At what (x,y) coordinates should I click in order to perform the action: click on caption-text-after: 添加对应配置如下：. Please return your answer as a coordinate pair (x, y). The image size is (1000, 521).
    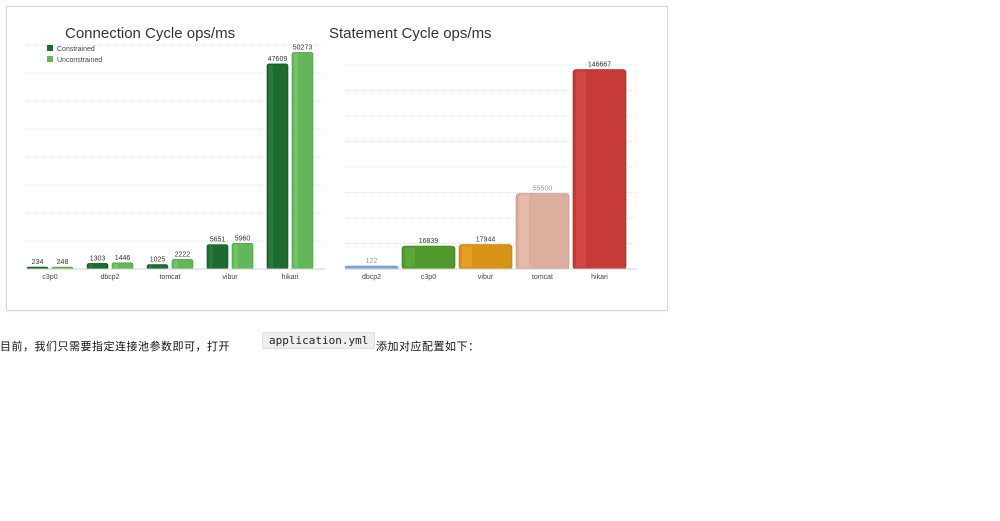
    Looking at the image, I should click on (428, 347).